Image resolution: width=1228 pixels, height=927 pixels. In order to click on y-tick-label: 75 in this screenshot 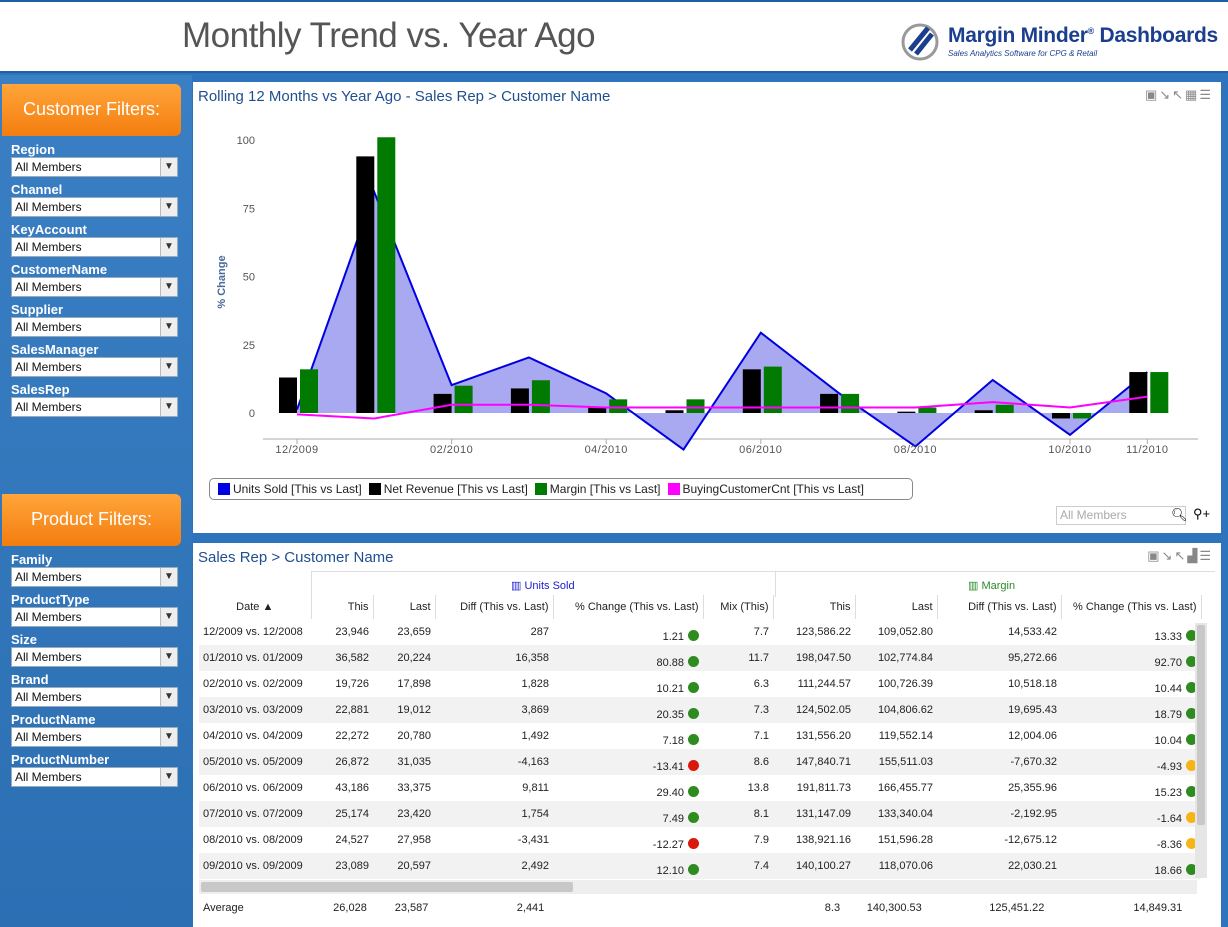, I will do `click(249, 209)`.